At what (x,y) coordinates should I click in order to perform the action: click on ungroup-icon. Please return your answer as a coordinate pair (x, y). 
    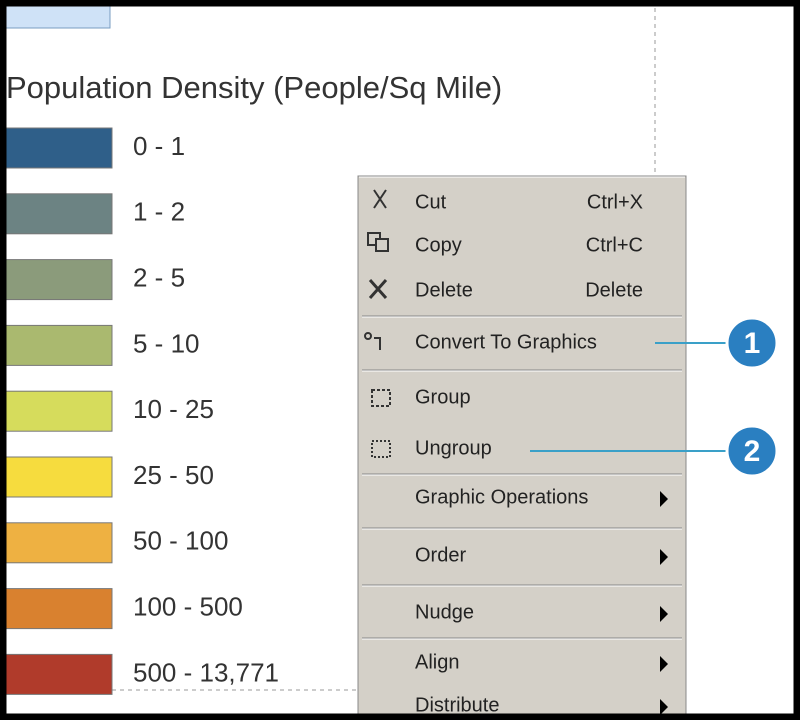
    Looking at the image, I should click on (381, 449).